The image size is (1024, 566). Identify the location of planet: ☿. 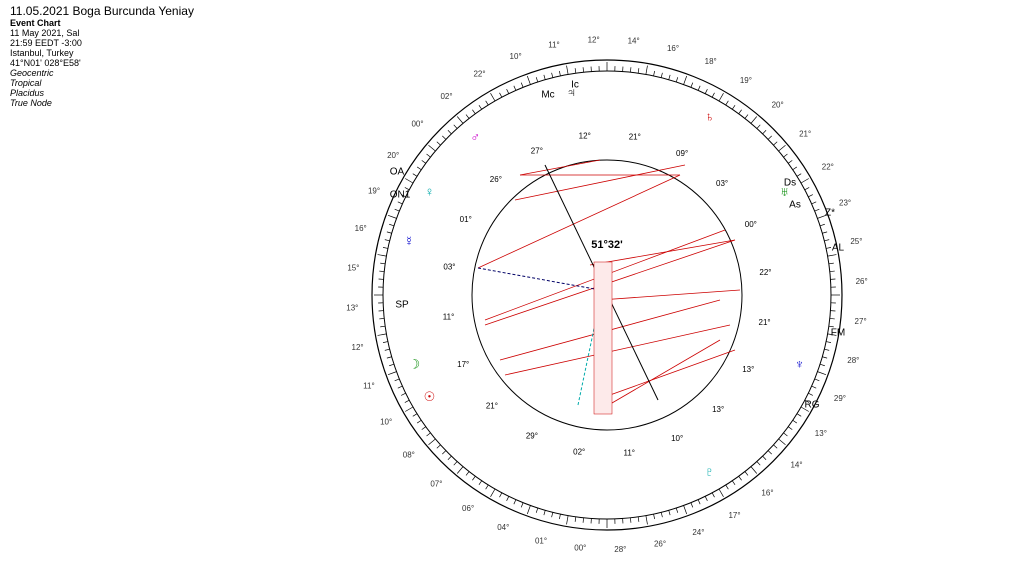
(409, 240).